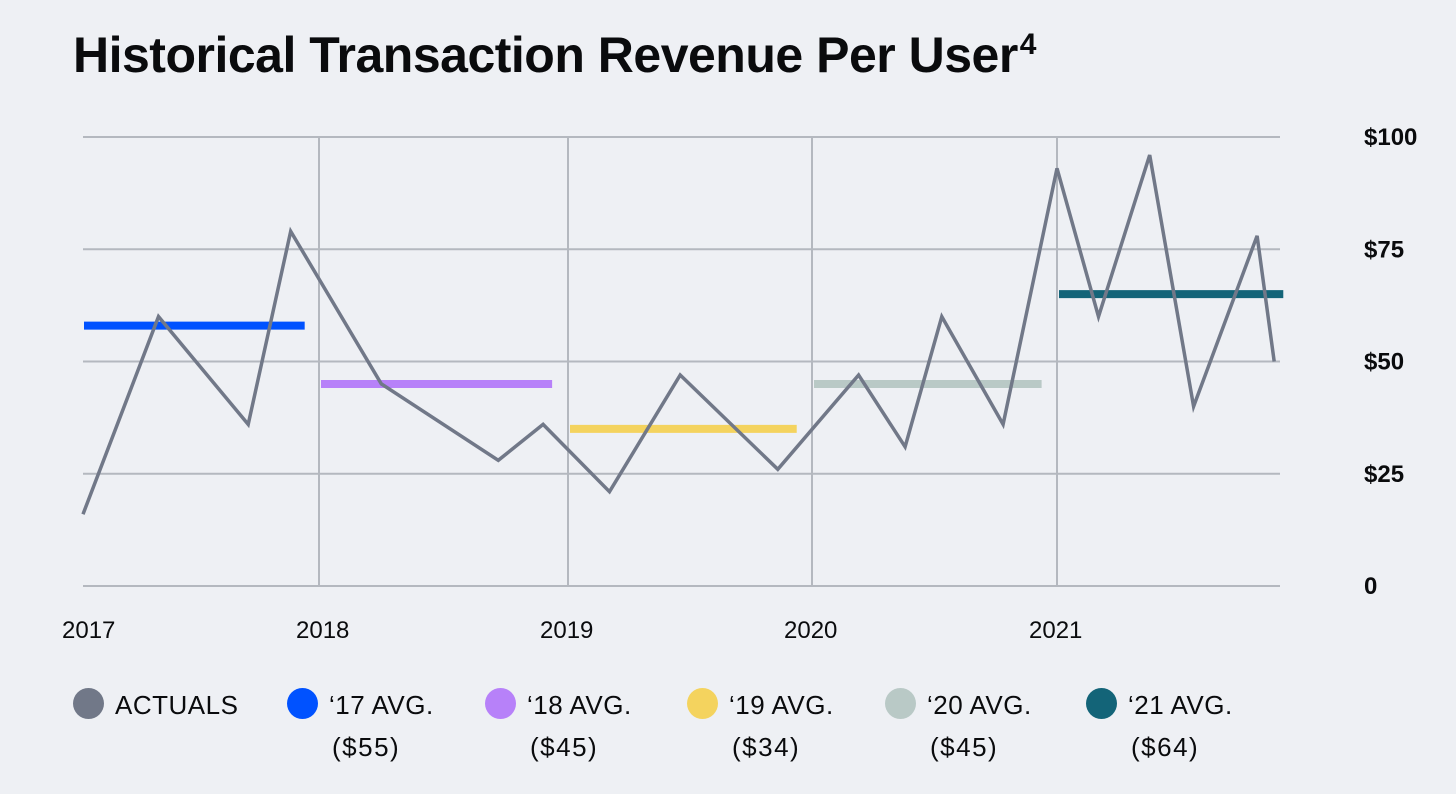  Describe the element at coordinates (1055, 630) in the screenshot. I see `x-tick-label-2021: 2021` at that location.